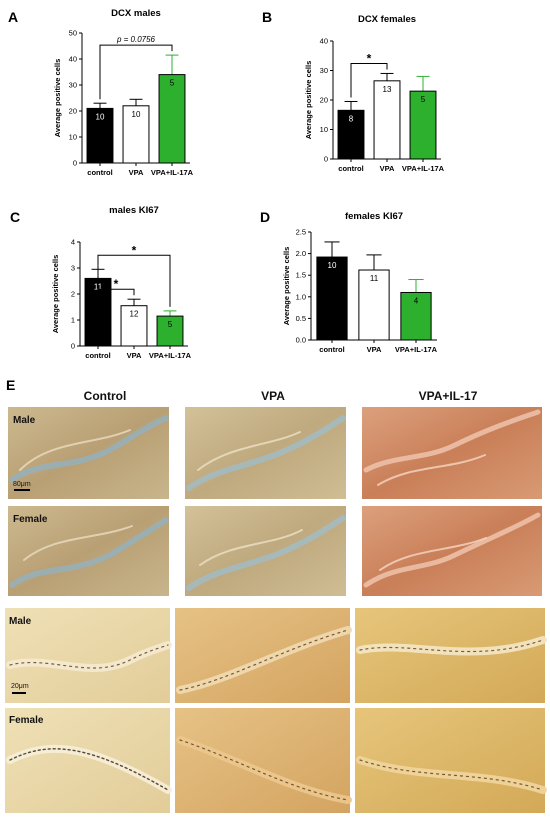 This screenshot has width=550, height=823. I want to click on y-tick-label: 1, so click(73, 320).